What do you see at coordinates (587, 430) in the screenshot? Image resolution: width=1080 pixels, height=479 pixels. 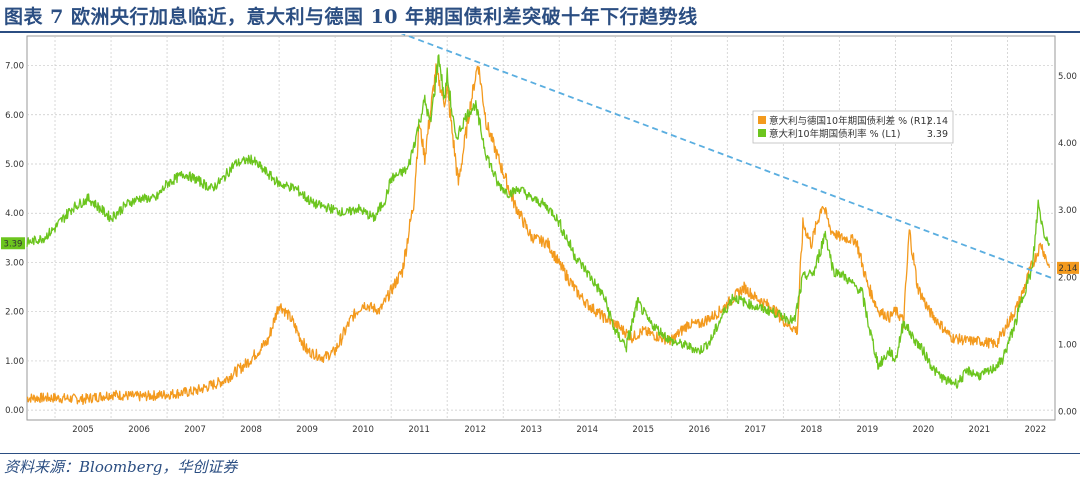 I see `x-tick-label: 2014` at bounding box center [587, 430].